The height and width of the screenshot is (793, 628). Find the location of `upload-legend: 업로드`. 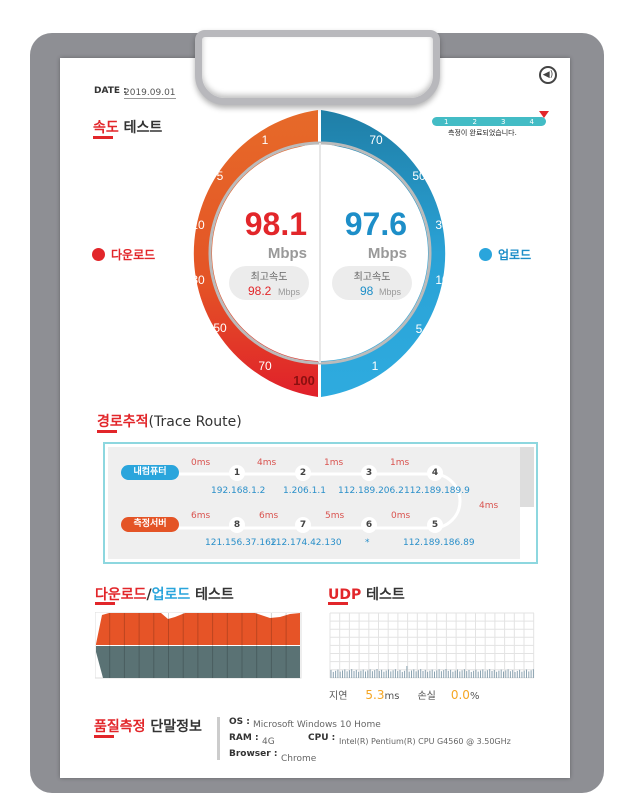

upload-legend: 업로드 is located at coordinates (505, 254).